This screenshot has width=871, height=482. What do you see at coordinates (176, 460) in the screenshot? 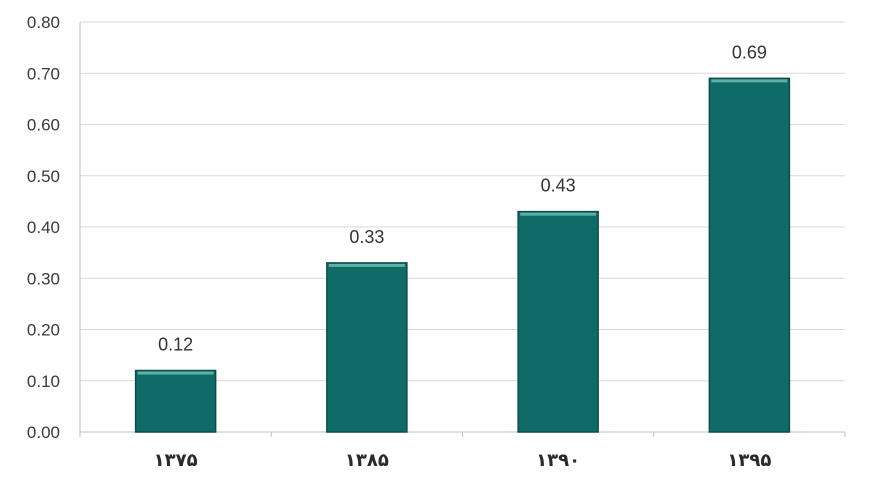
I see `x-category-label: ۱۳۷۵` at bounding box center [176, 460].